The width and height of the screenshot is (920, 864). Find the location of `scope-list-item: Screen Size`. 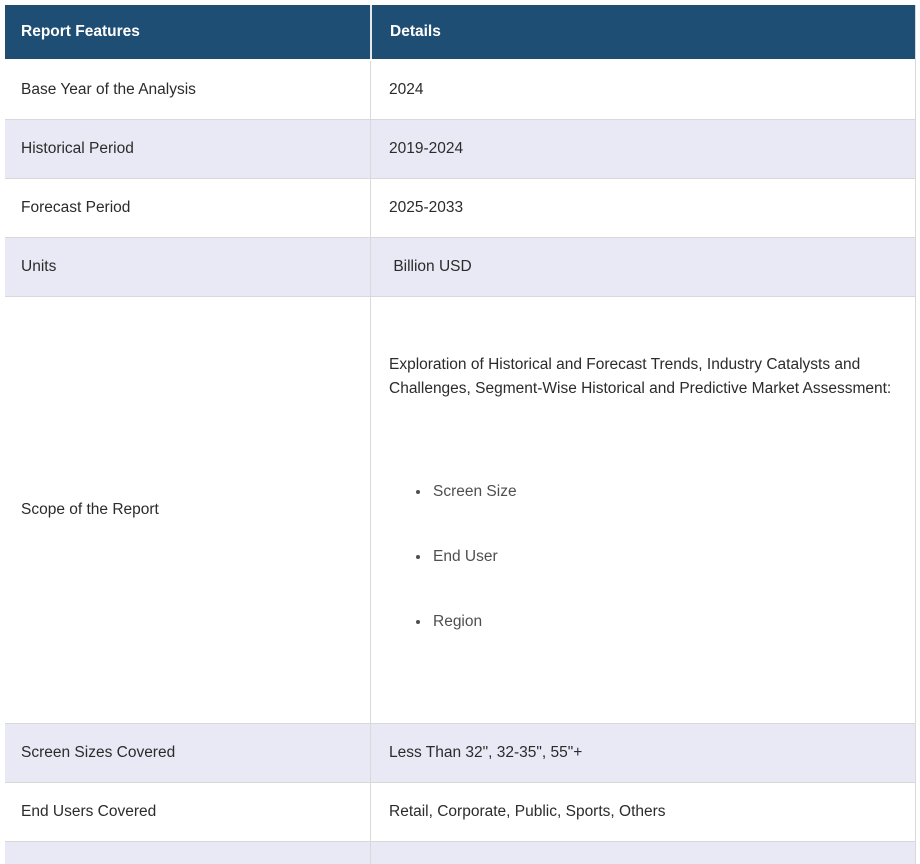

scope-list-item: Screen Size is located at coordinates (663, 492).